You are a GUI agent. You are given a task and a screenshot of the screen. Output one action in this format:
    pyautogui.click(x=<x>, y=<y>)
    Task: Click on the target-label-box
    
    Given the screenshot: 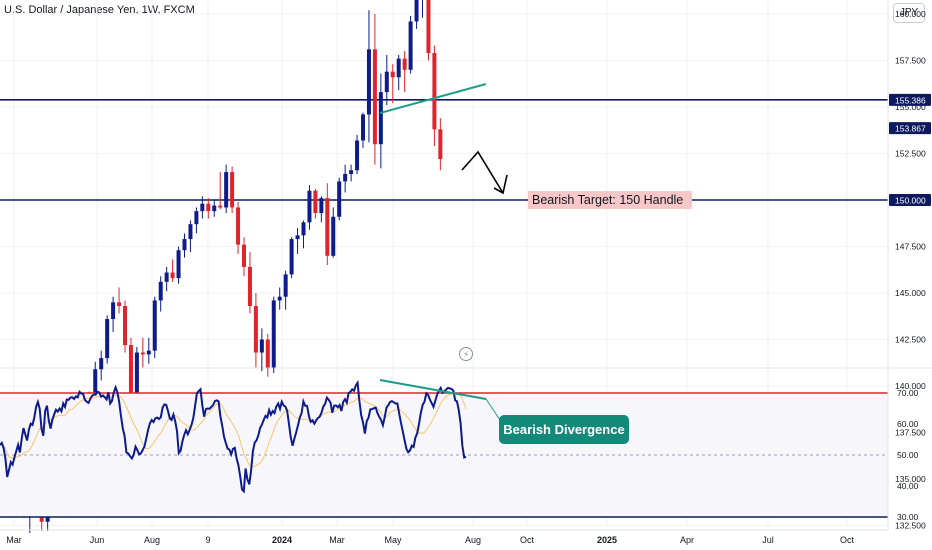 What is the action you would take?
    pyautogui.click(x=610, y=200)
    